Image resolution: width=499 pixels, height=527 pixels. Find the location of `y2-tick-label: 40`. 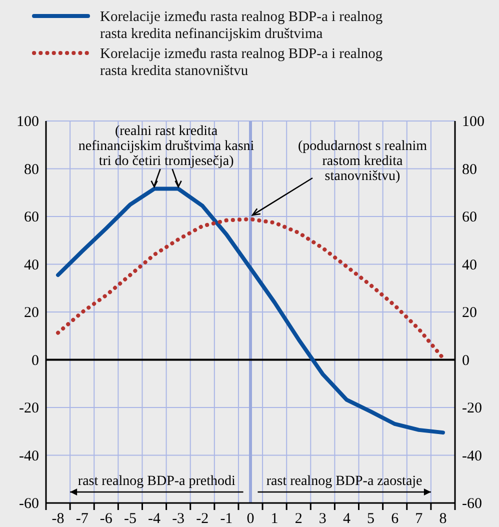

y2-tick-label: 40 is located at coordinates (469, 265).